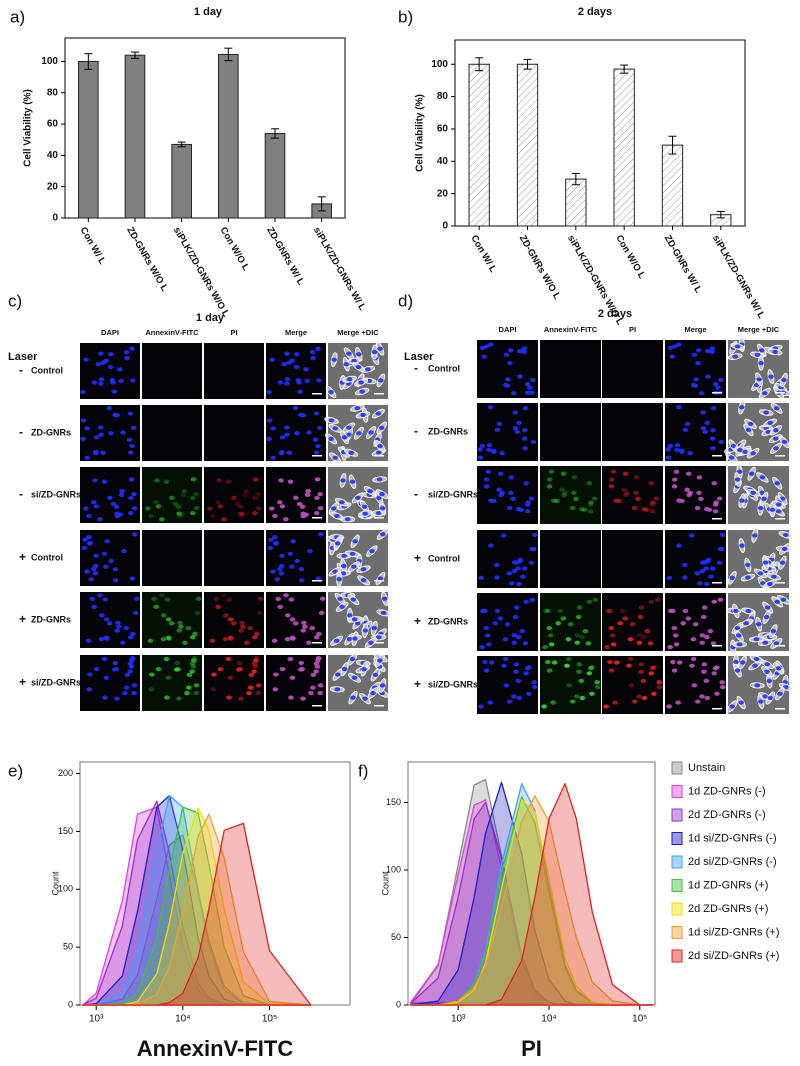 This screenshot has height=1066, width=800. I want to click on y-tick-label: 80, so click(53, 92).